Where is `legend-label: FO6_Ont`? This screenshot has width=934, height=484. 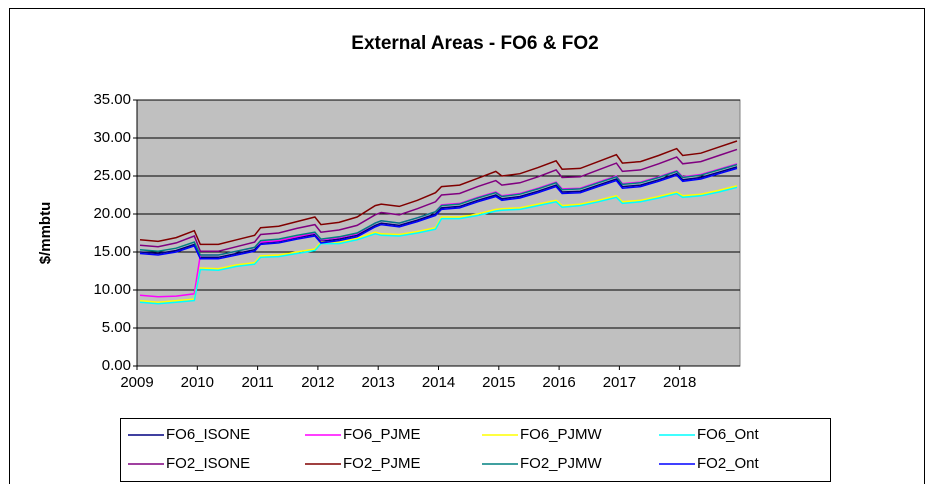 legend-label: FO6_Ont is located at coordinates (728, 434).